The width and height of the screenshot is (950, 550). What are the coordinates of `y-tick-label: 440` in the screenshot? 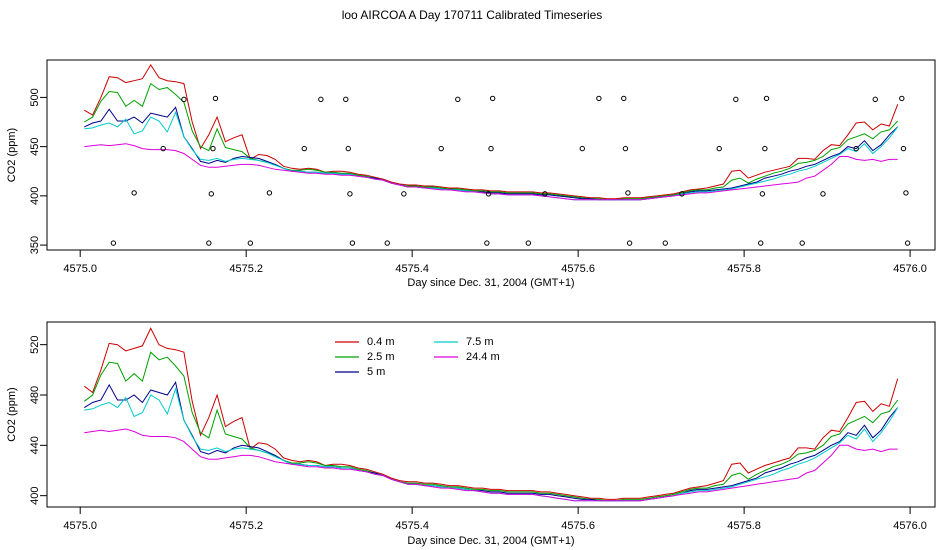 It's located at (35, 445).